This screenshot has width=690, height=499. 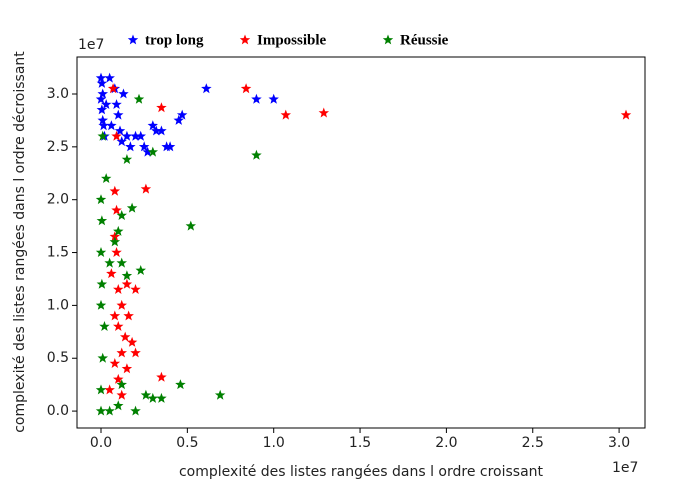 What do you see at coordinates (58, 94) in the screenshot?
I see `y-tick-label: 3.0` at bounding box center [58, 94].